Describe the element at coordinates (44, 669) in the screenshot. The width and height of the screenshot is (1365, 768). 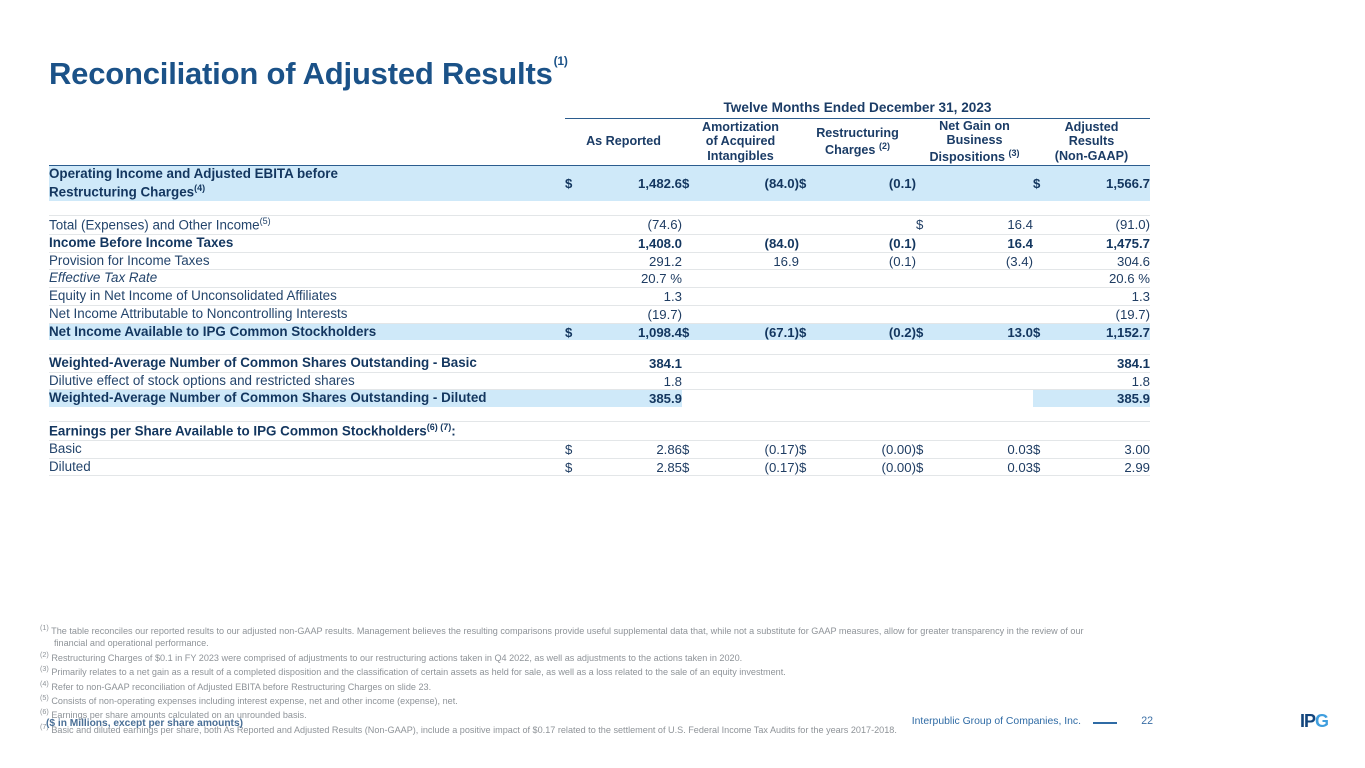
I see `footnote-marker: (3)` at that location.